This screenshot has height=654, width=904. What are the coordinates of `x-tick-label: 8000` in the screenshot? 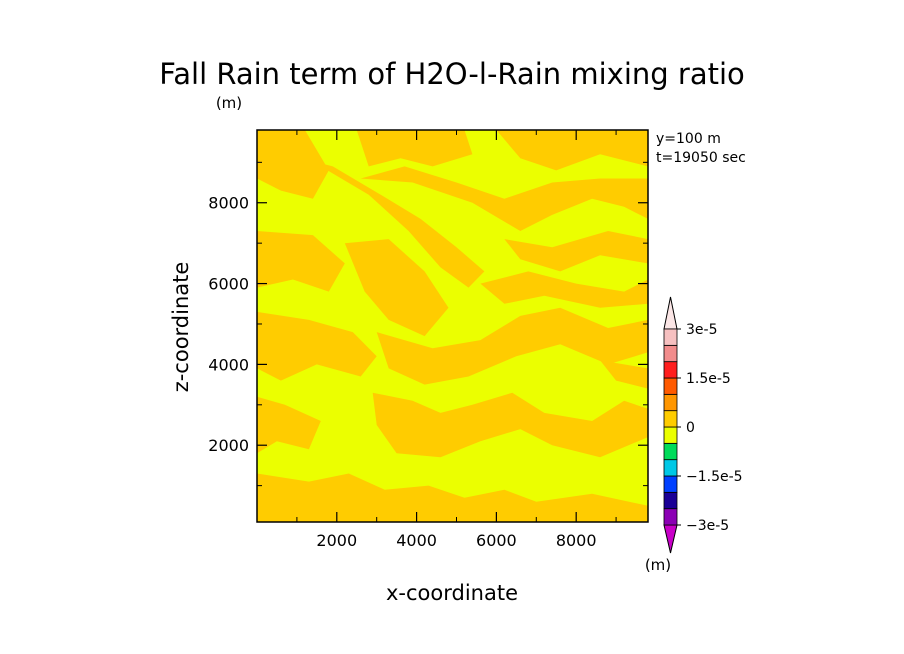 It's located at (576, 540).